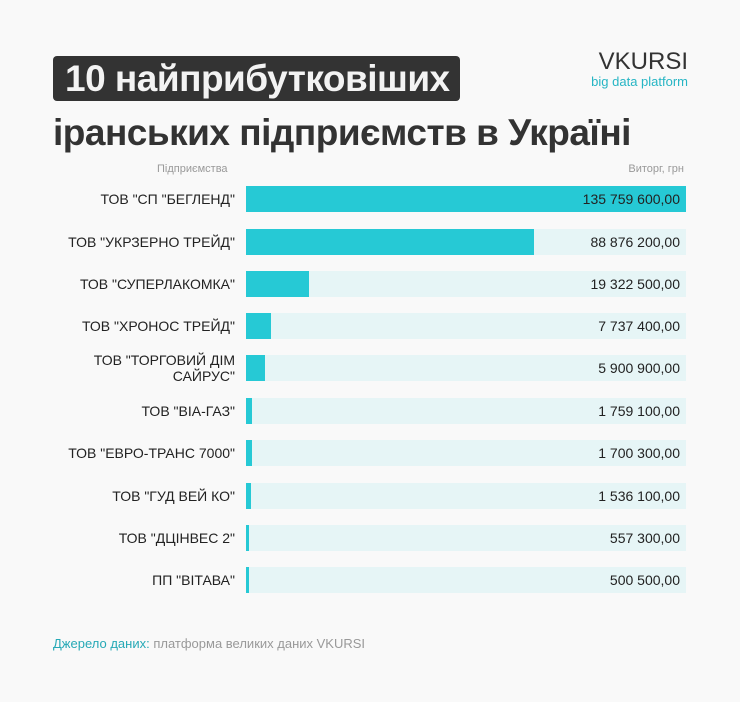  I want to click on column-header-revenue: Виторг, грн, so click(656, 169).